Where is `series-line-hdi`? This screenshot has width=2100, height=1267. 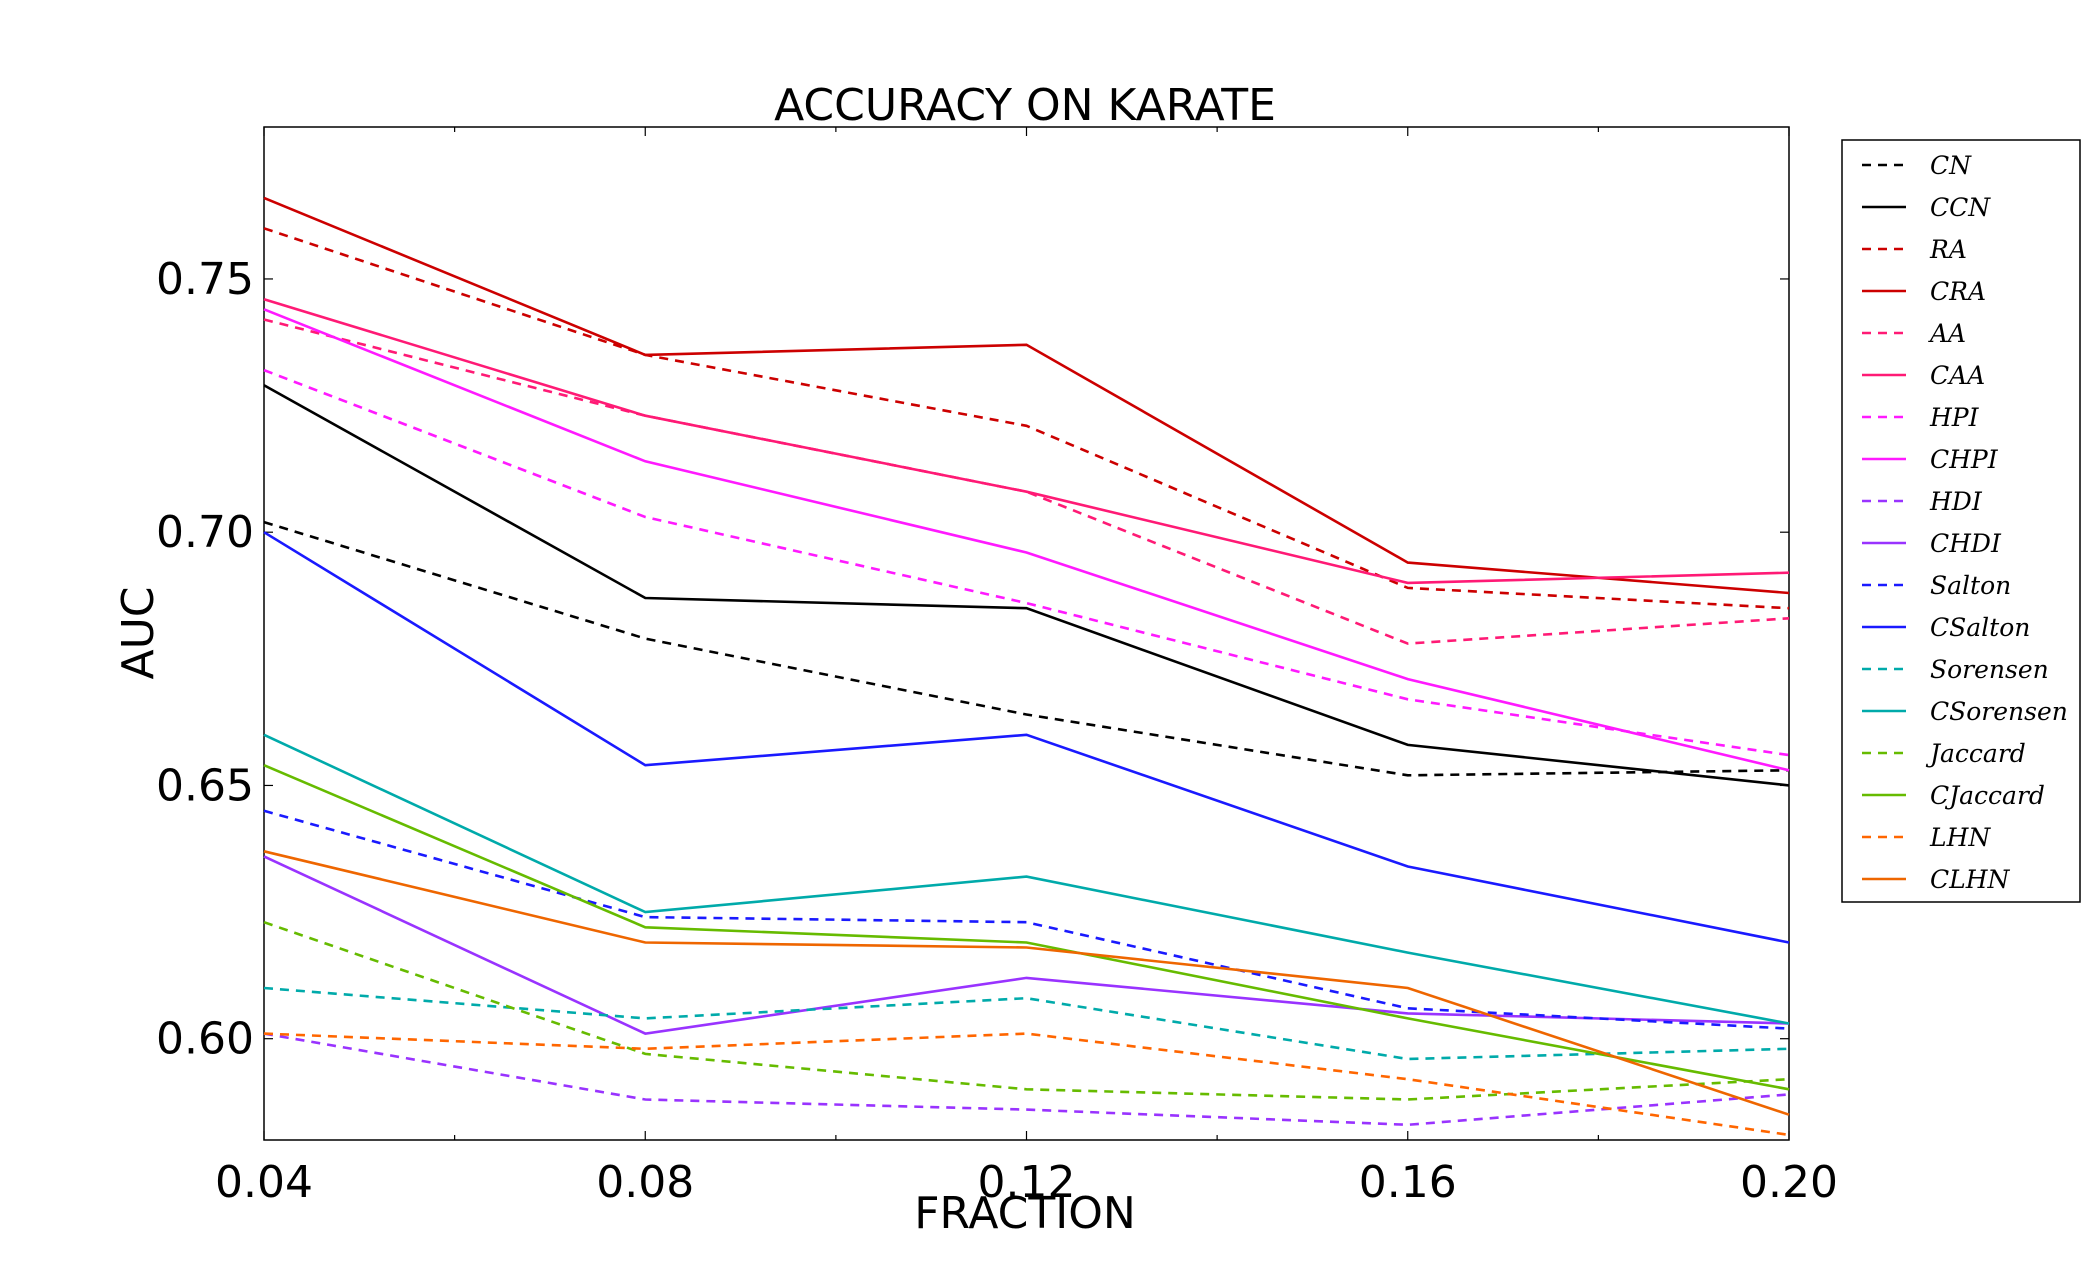
series-line-hdi is located at coordinates (1026, 1079).